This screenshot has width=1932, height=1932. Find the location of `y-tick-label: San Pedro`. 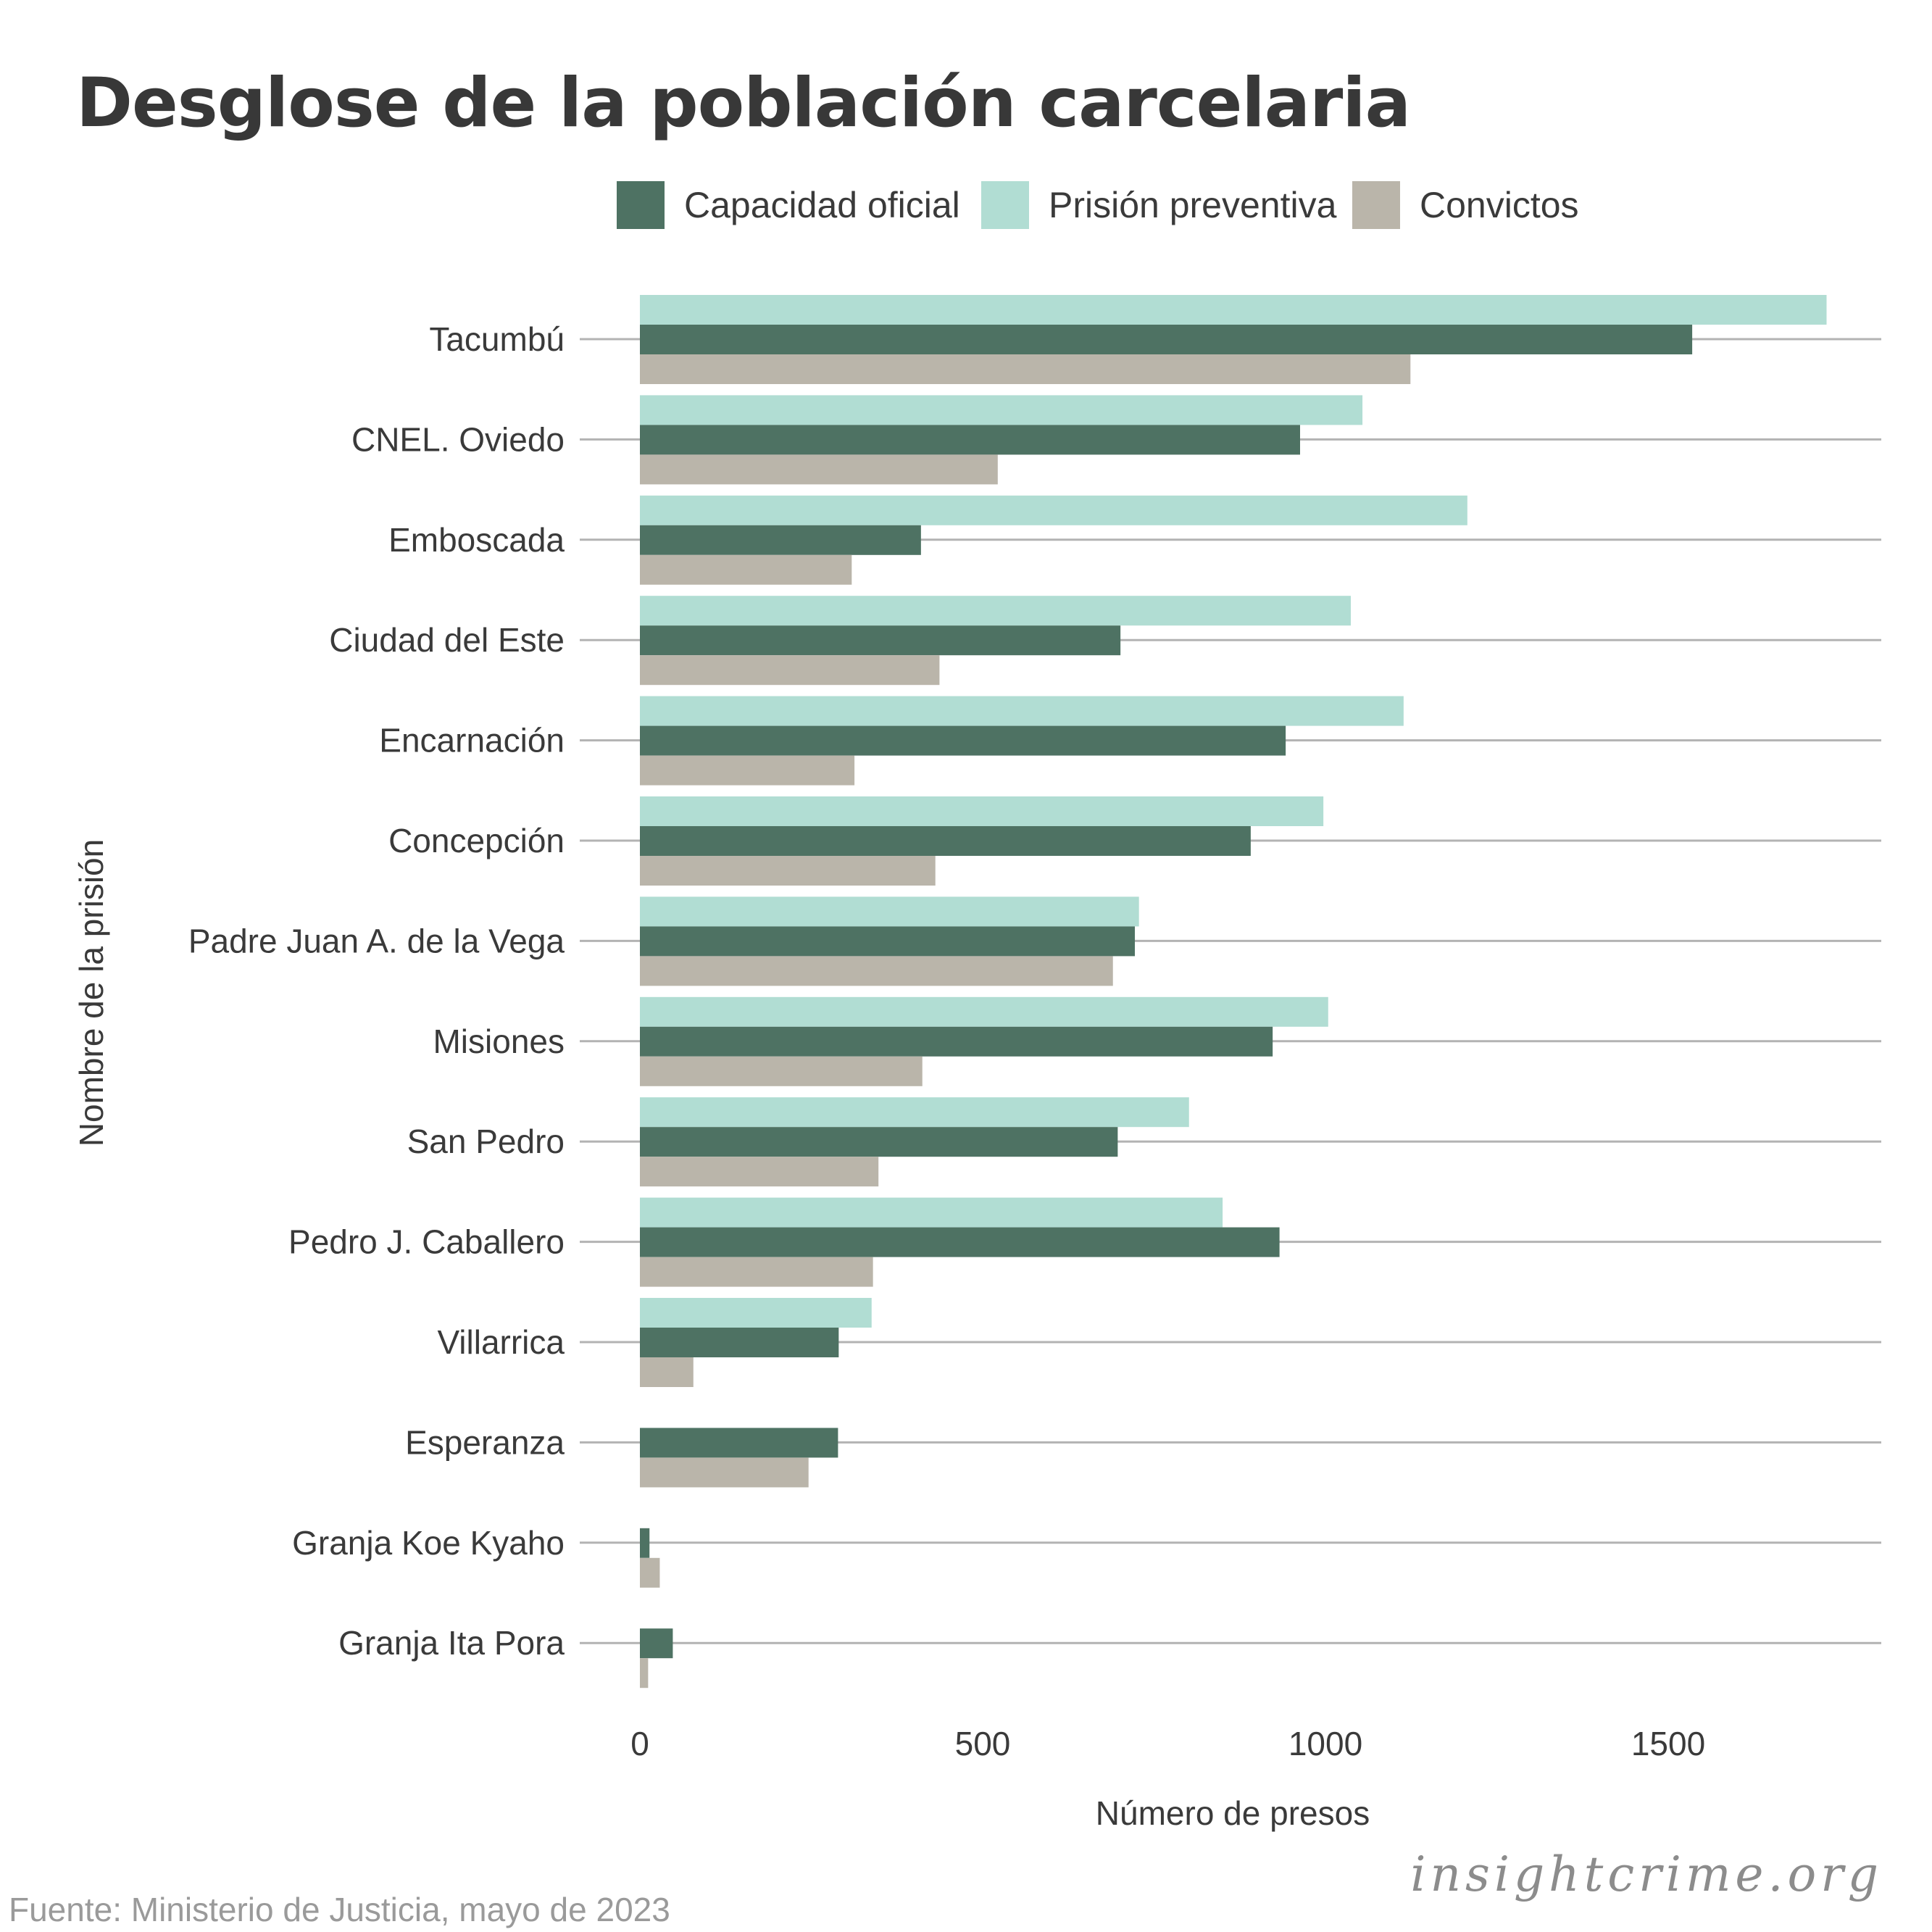

y-tick-label: San Pedro is located at coordinates (486, 1141).